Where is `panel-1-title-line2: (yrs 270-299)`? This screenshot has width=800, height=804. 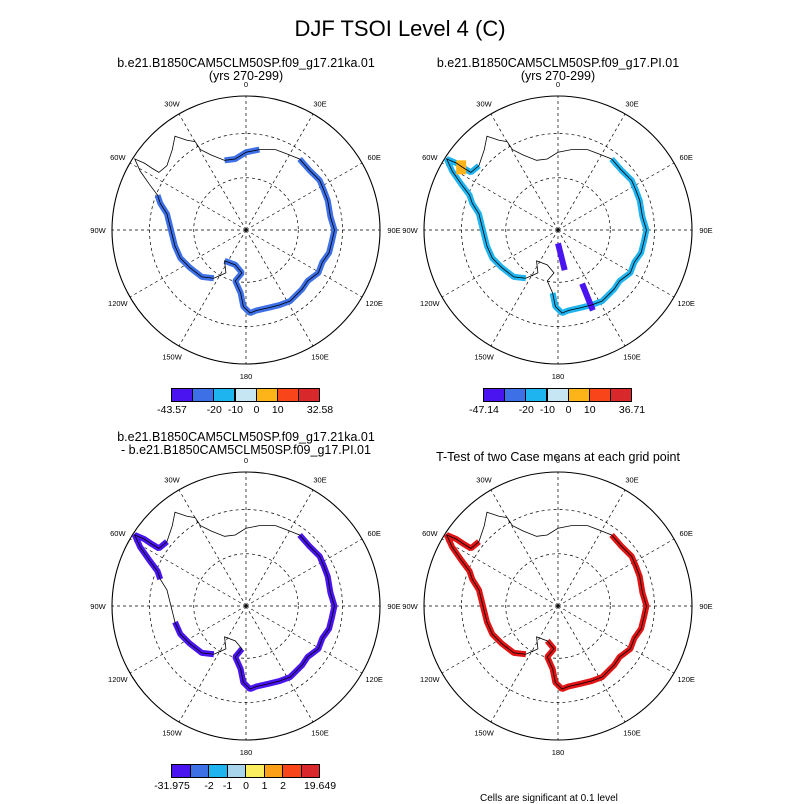 panel-1-title-line2: (yrs 270-299) is located at coordinates (246, 76).